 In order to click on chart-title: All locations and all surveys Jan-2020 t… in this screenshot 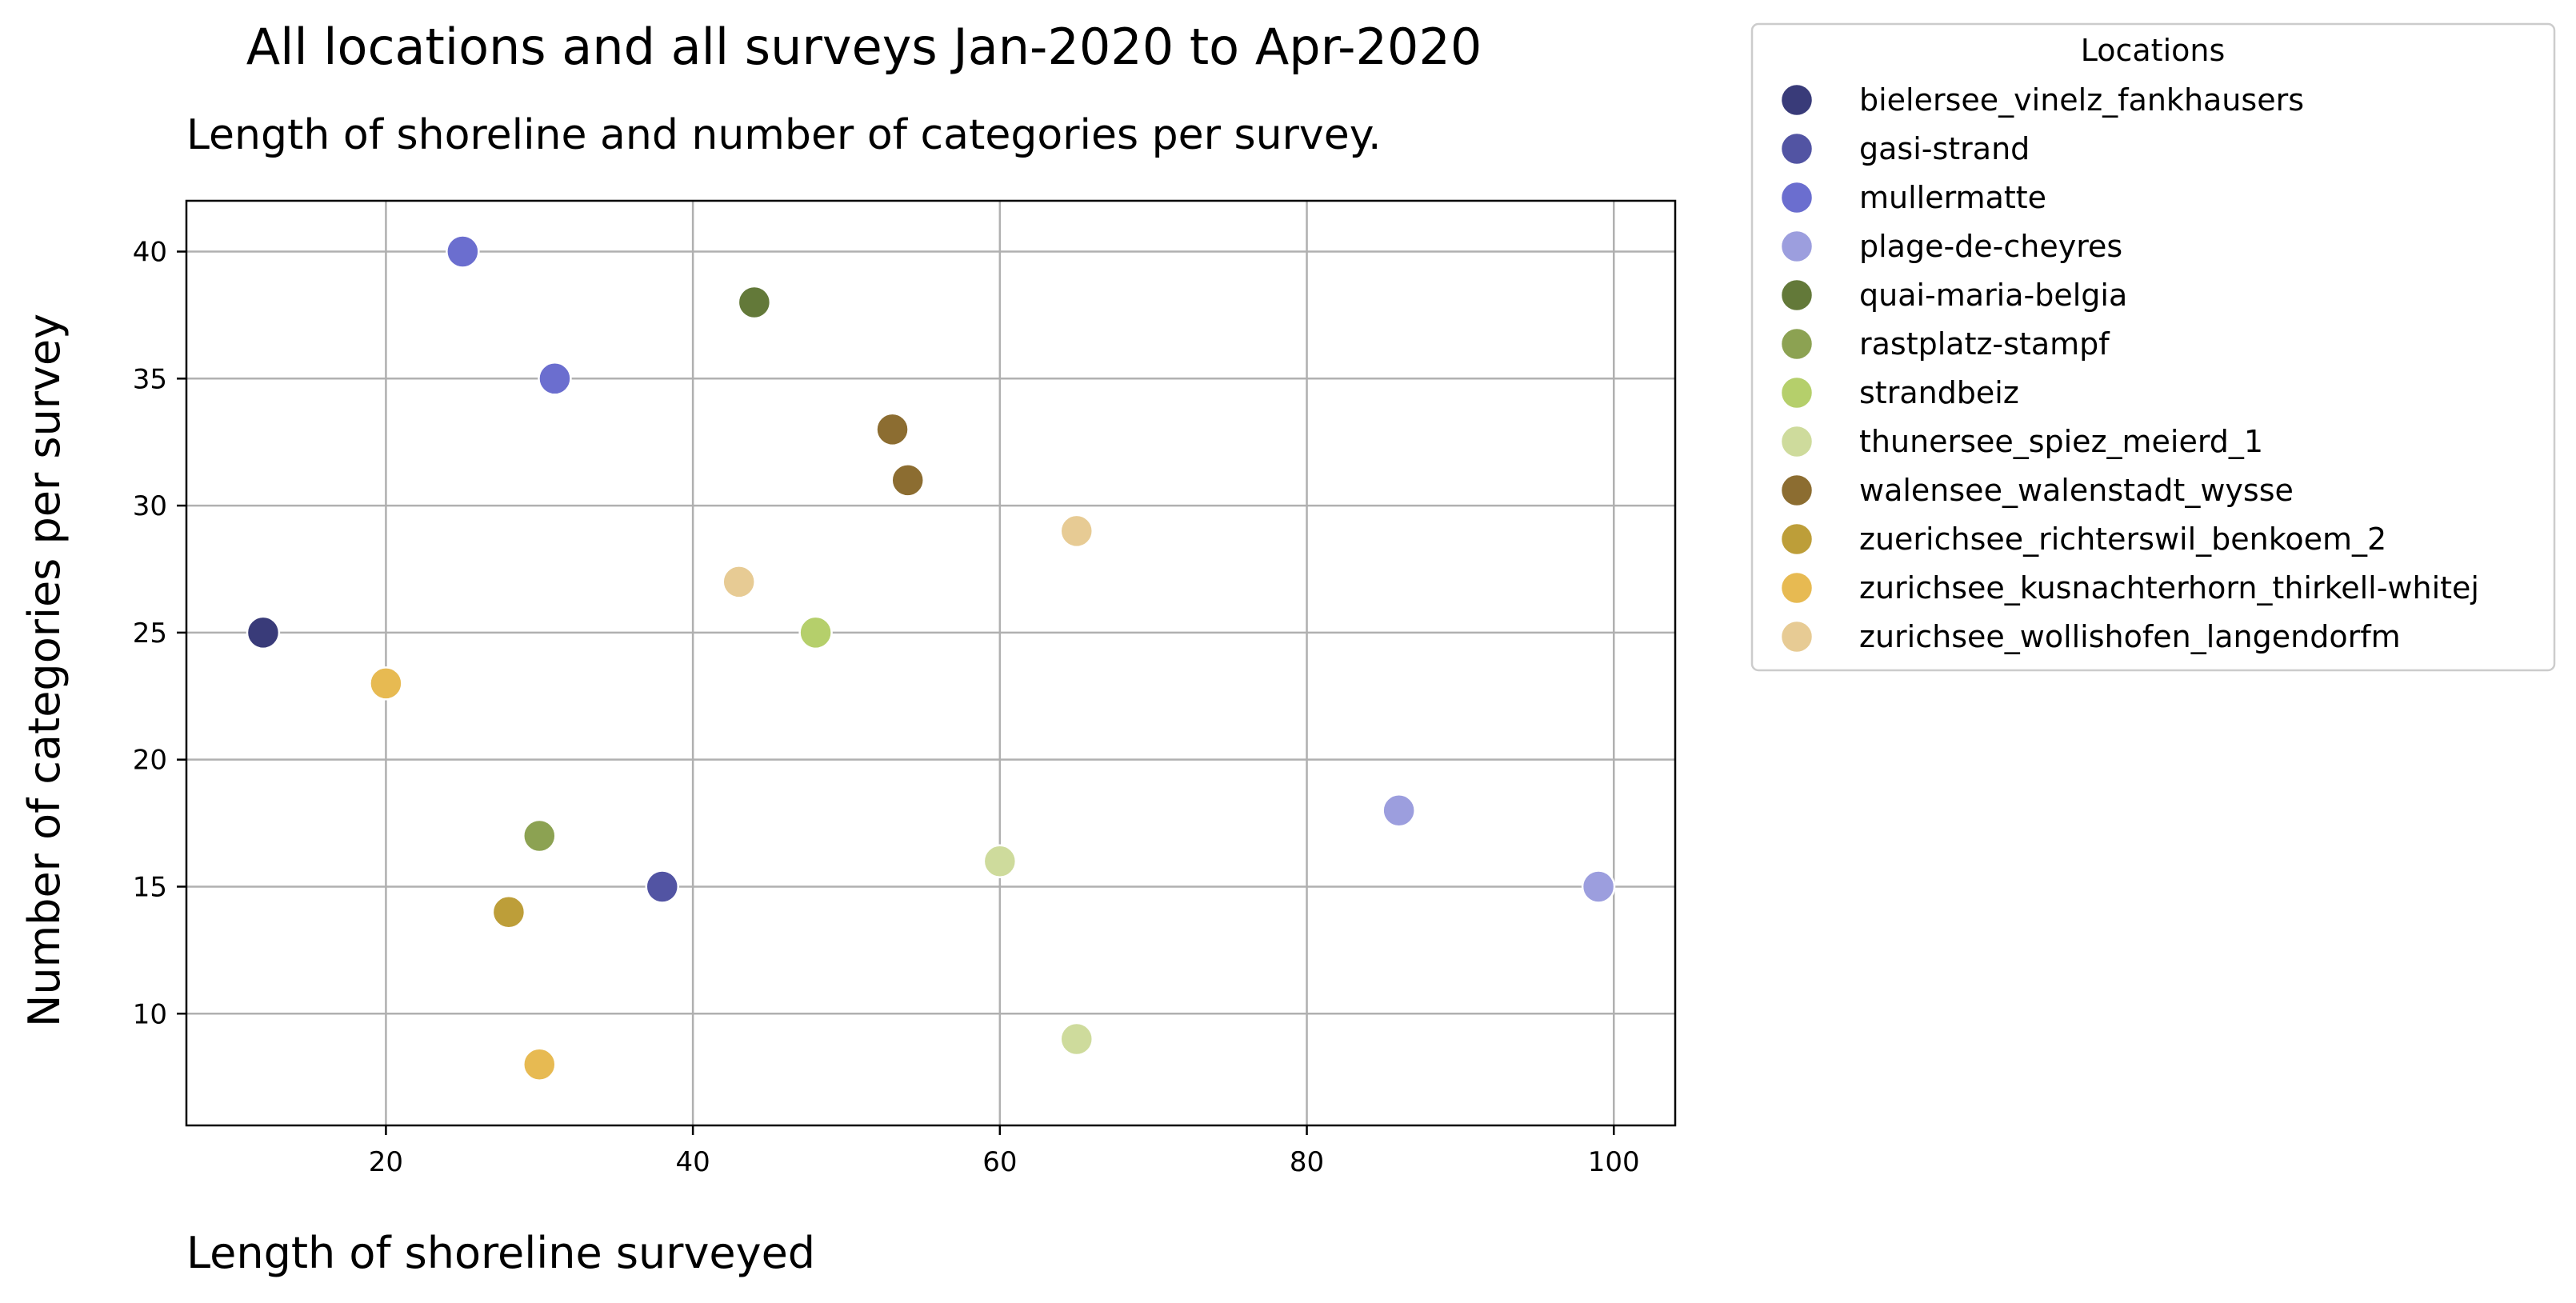, I will do `click(864, 47)`.